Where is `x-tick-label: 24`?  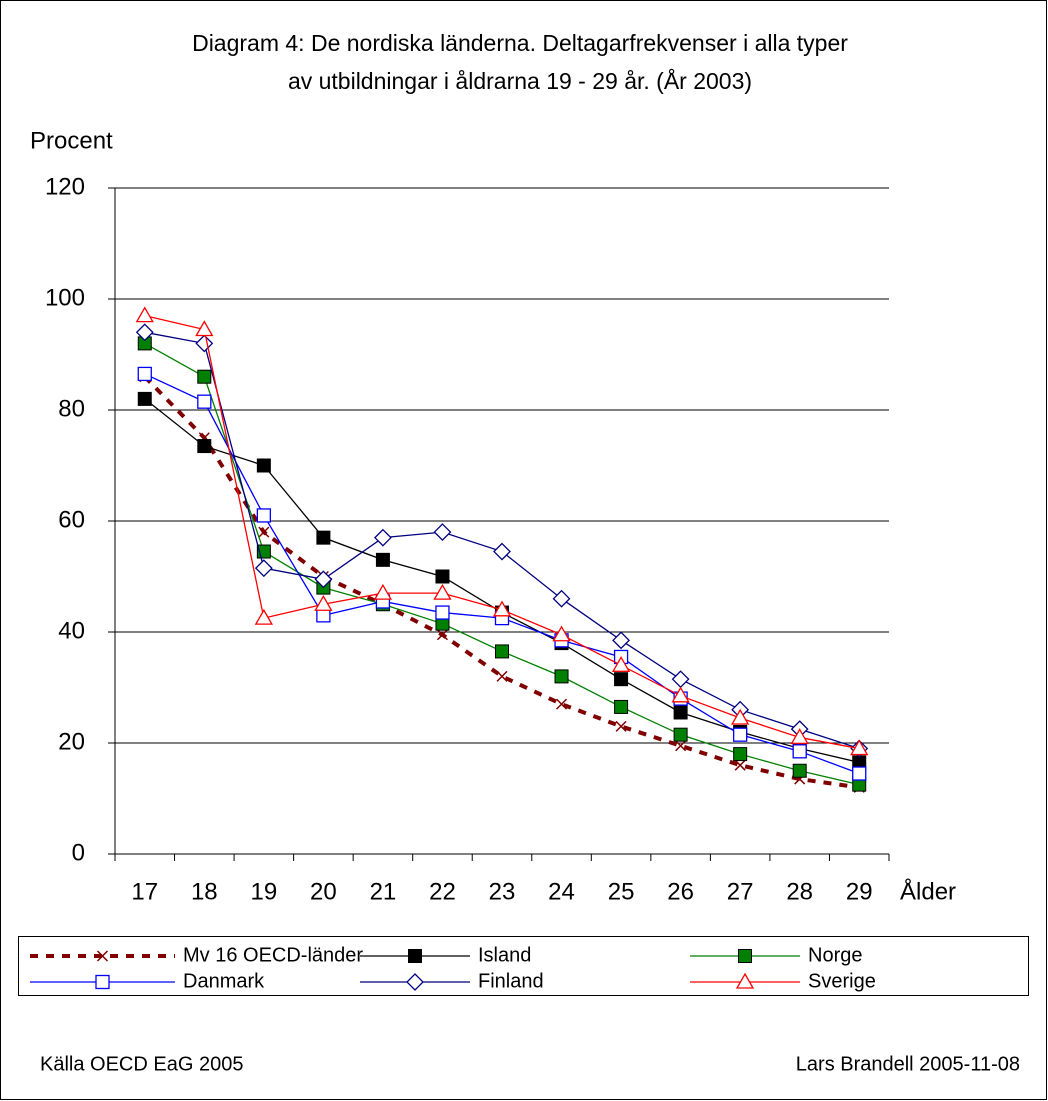 x-tick-label: 24 is located at coordinates (561, 891).